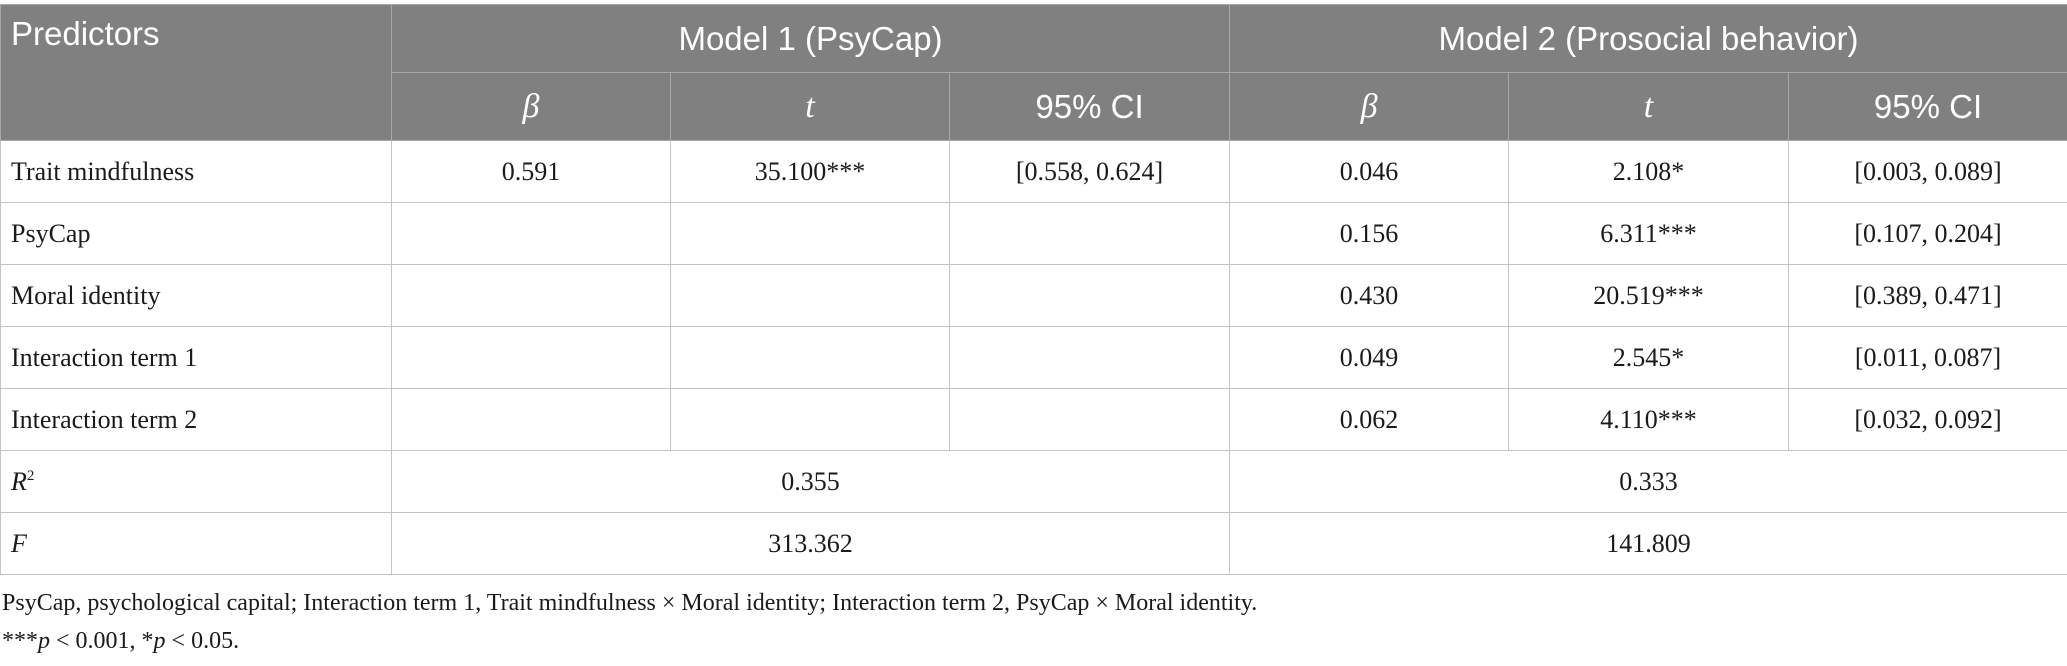 The image size is (2067, 666). Describe the element at coordinates (196, 171) in the screenshot. I see `row-label: Trait mindfulness` at that location.